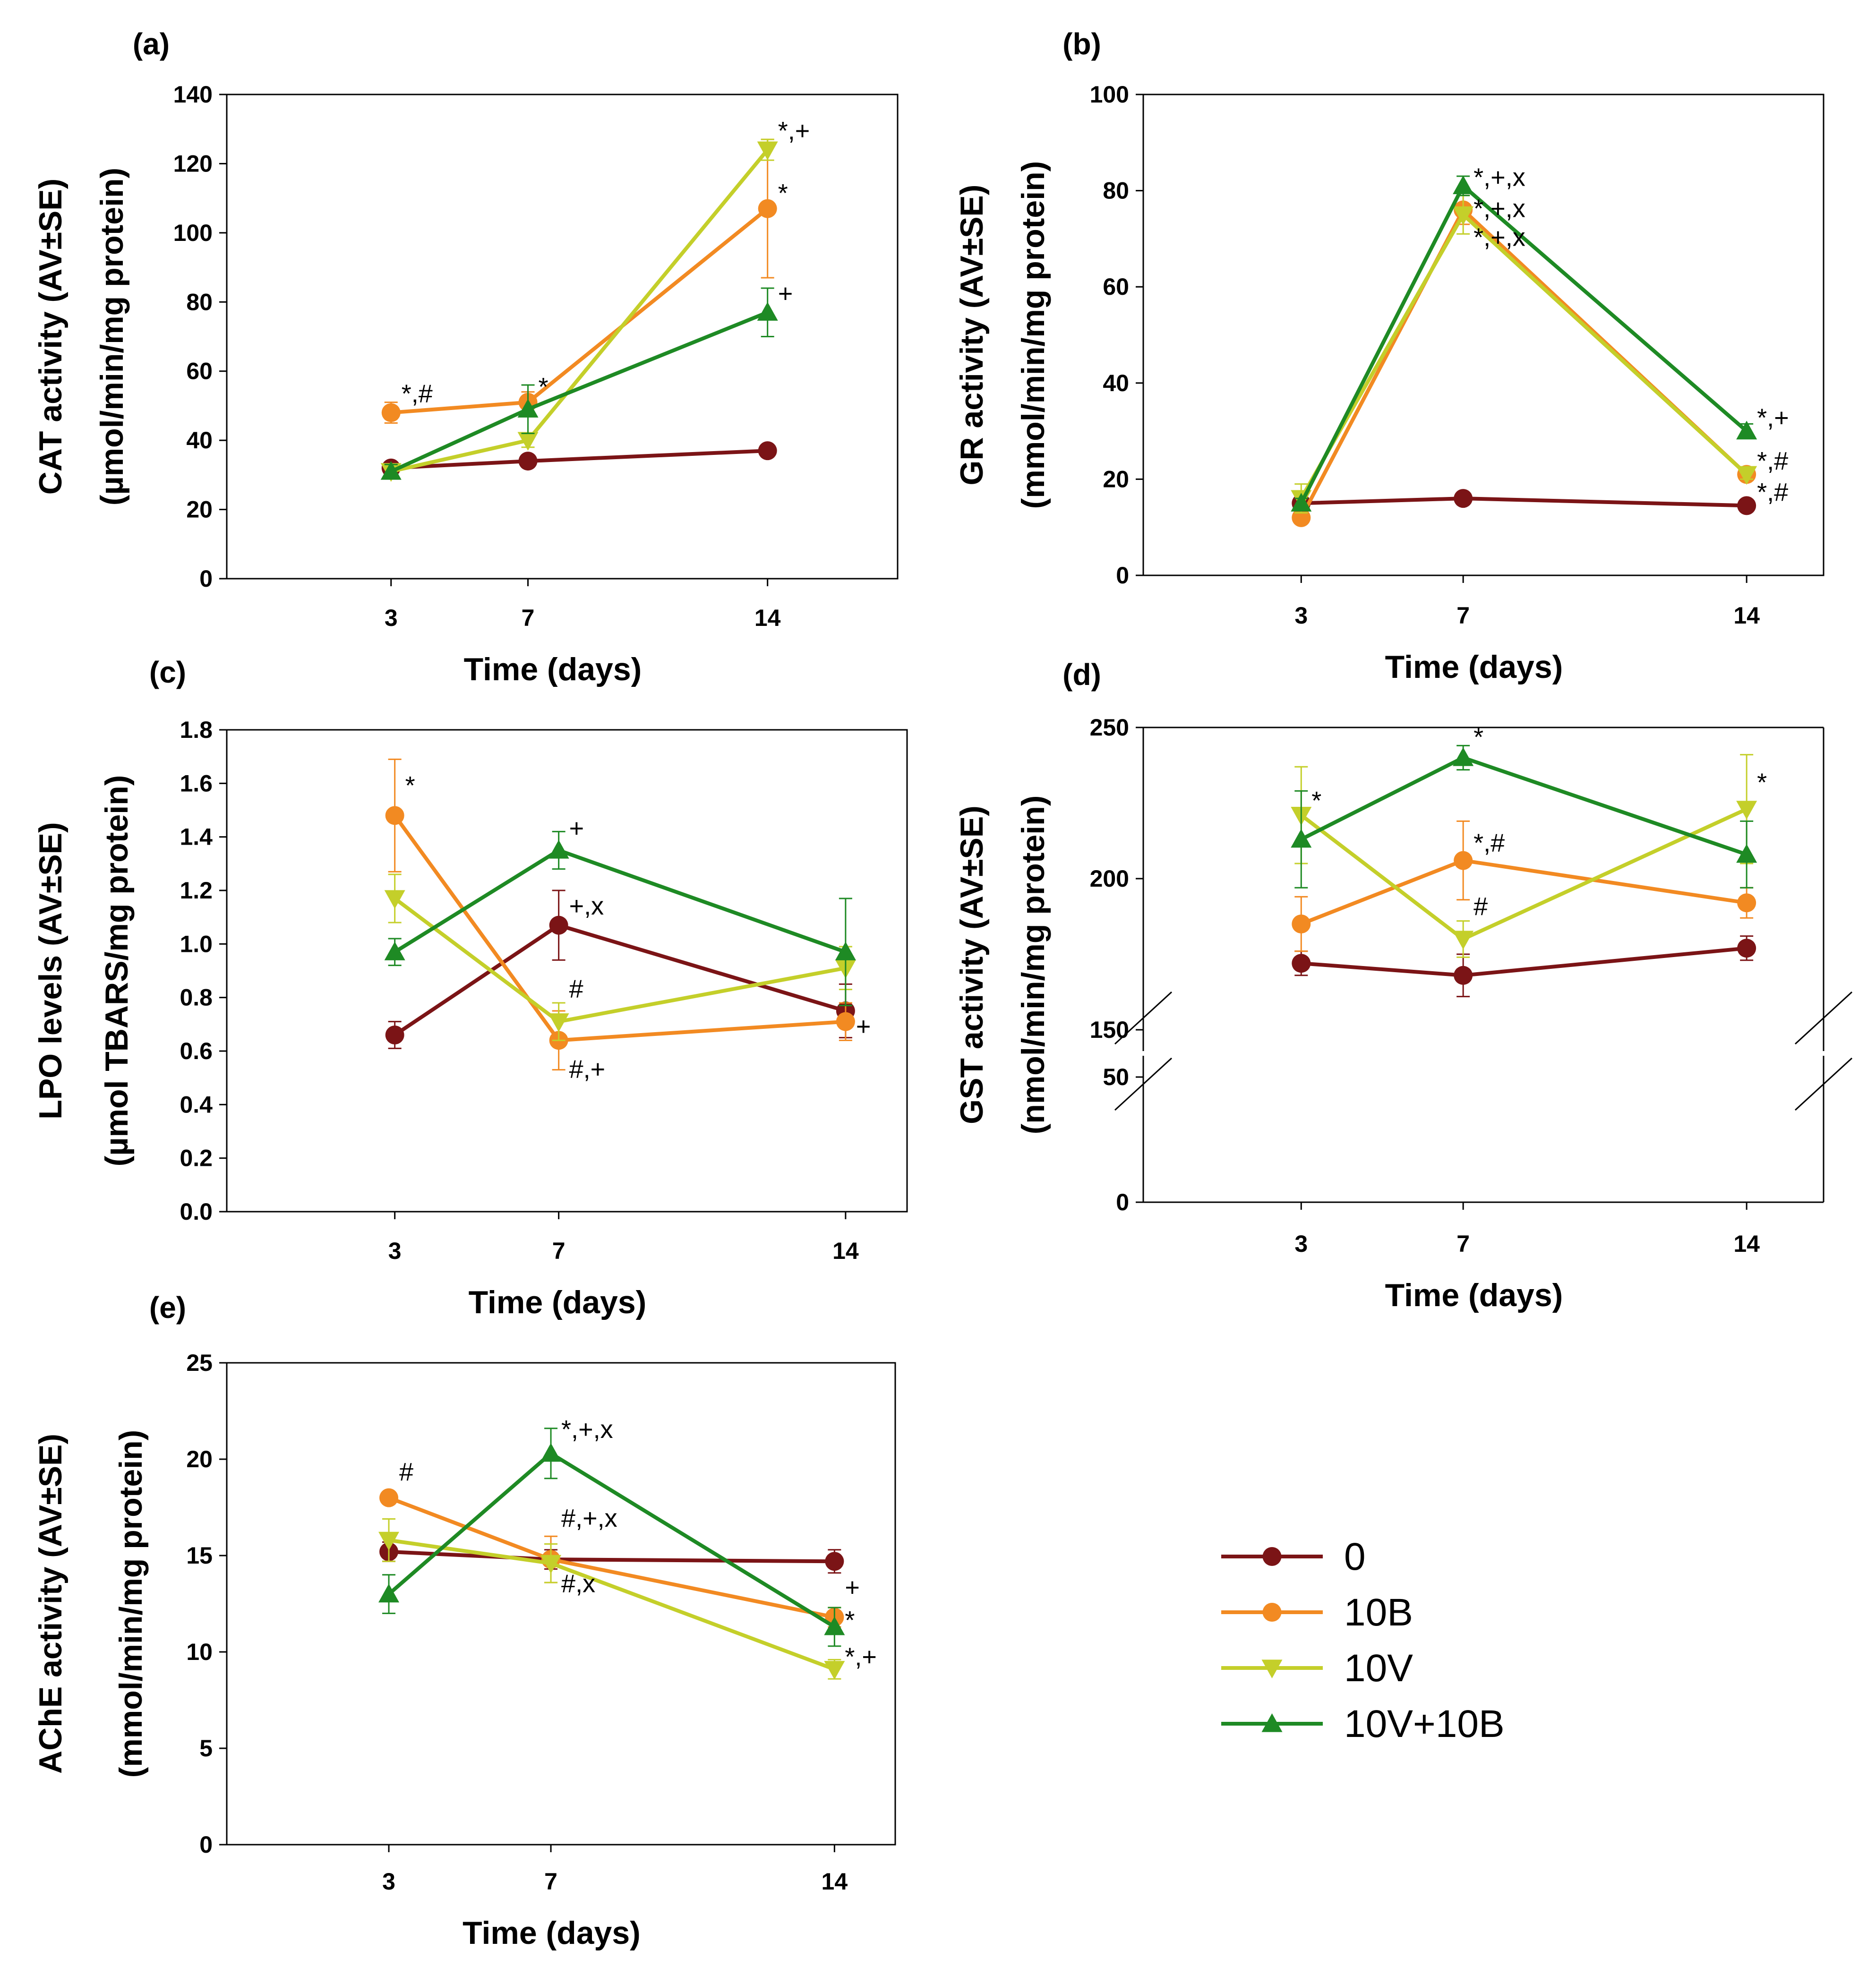 The height and width of the screenshot is (1967, 1876). Describe the element at coordinates (589, 1518) in the screenshot. I see `significance-annotation: #,+,x` at that location.